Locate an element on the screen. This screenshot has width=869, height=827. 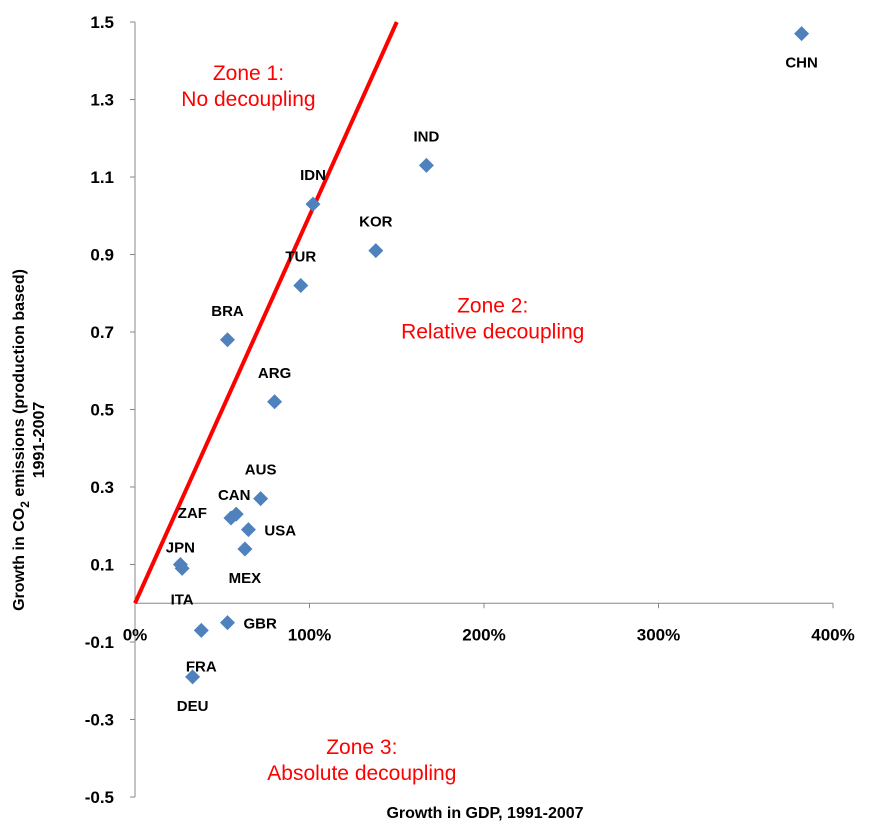
data-label-deu: DEU is located at coordinates (193, 706).